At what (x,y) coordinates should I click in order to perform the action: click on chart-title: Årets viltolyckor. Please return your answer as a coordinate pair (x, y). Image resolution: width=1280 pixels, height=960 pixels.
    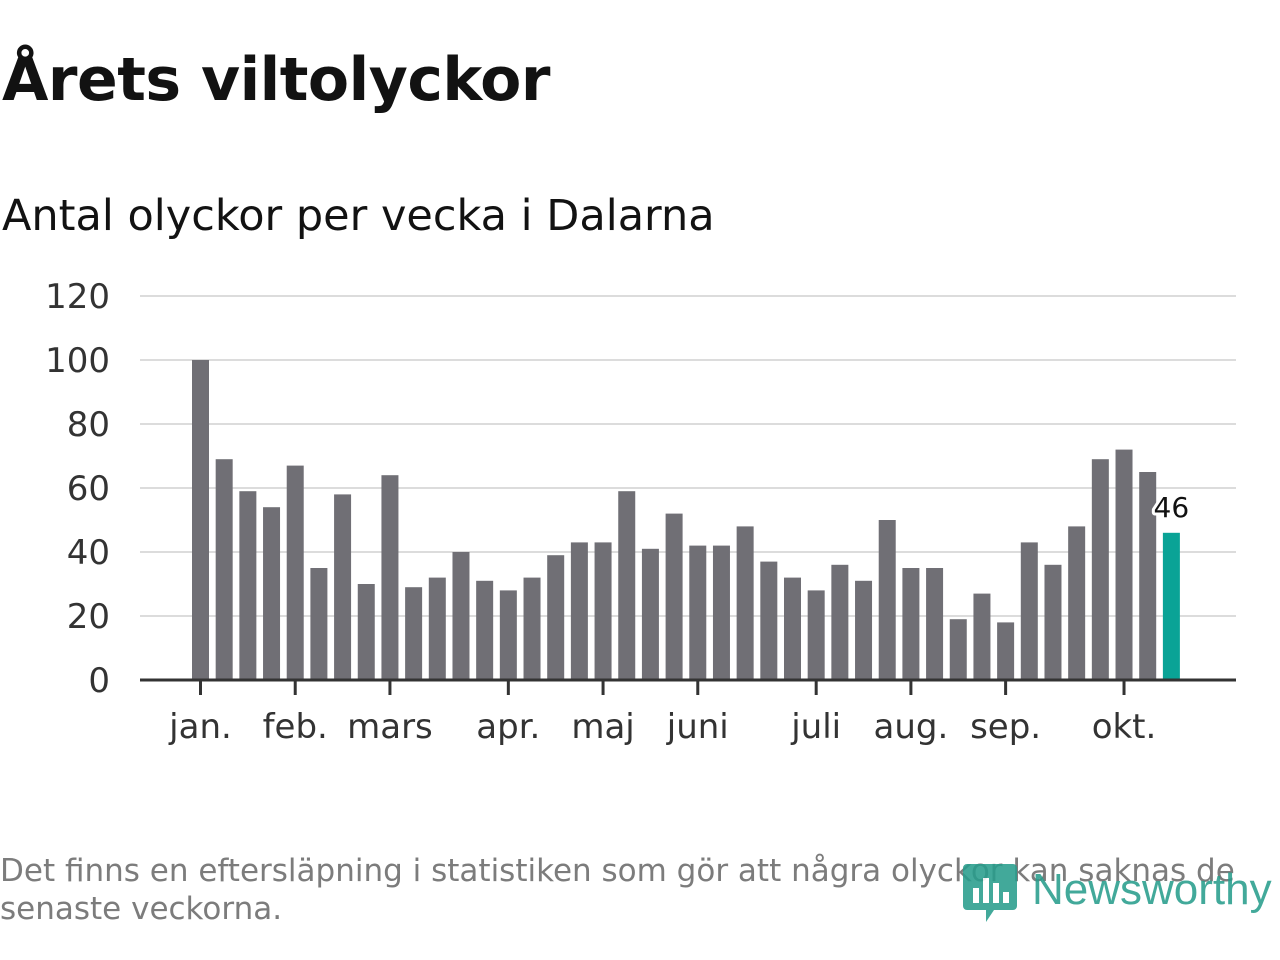
    Looking at the image, I should click on (276, 80).